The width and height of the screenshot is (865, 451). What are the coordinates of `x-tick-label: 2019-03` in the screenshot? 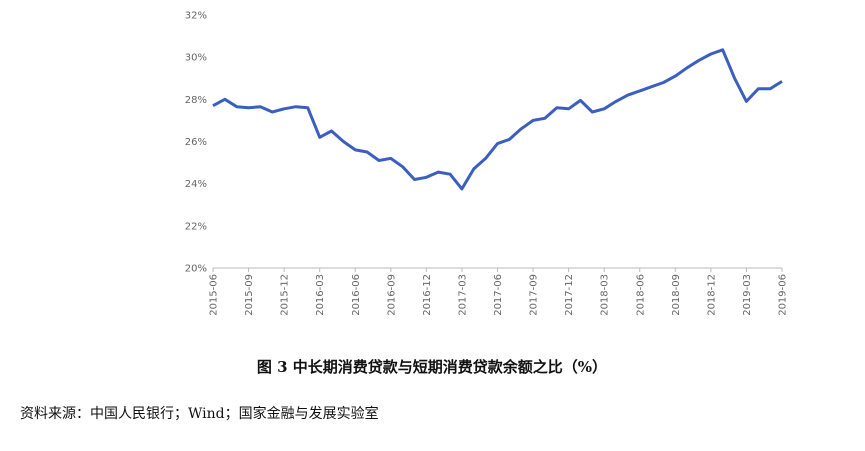 It's located at (747, 295).